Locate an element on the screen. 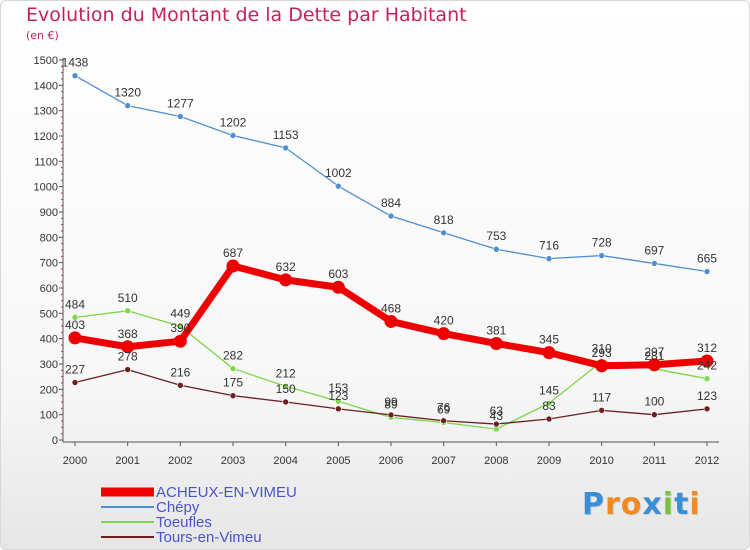  y-tick-label: 300 is located at coordinates (49, 365).